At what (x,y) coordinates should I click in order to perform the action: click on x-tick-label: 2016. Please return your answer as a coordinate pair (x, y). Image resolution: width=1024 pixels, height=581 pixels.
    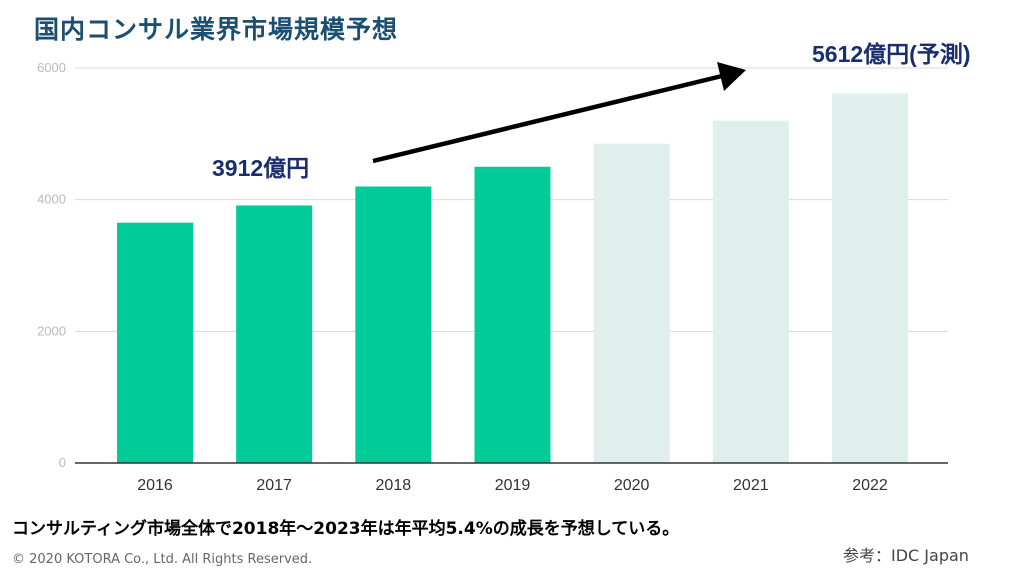
    Looking at the image, I should click on (155, 485).